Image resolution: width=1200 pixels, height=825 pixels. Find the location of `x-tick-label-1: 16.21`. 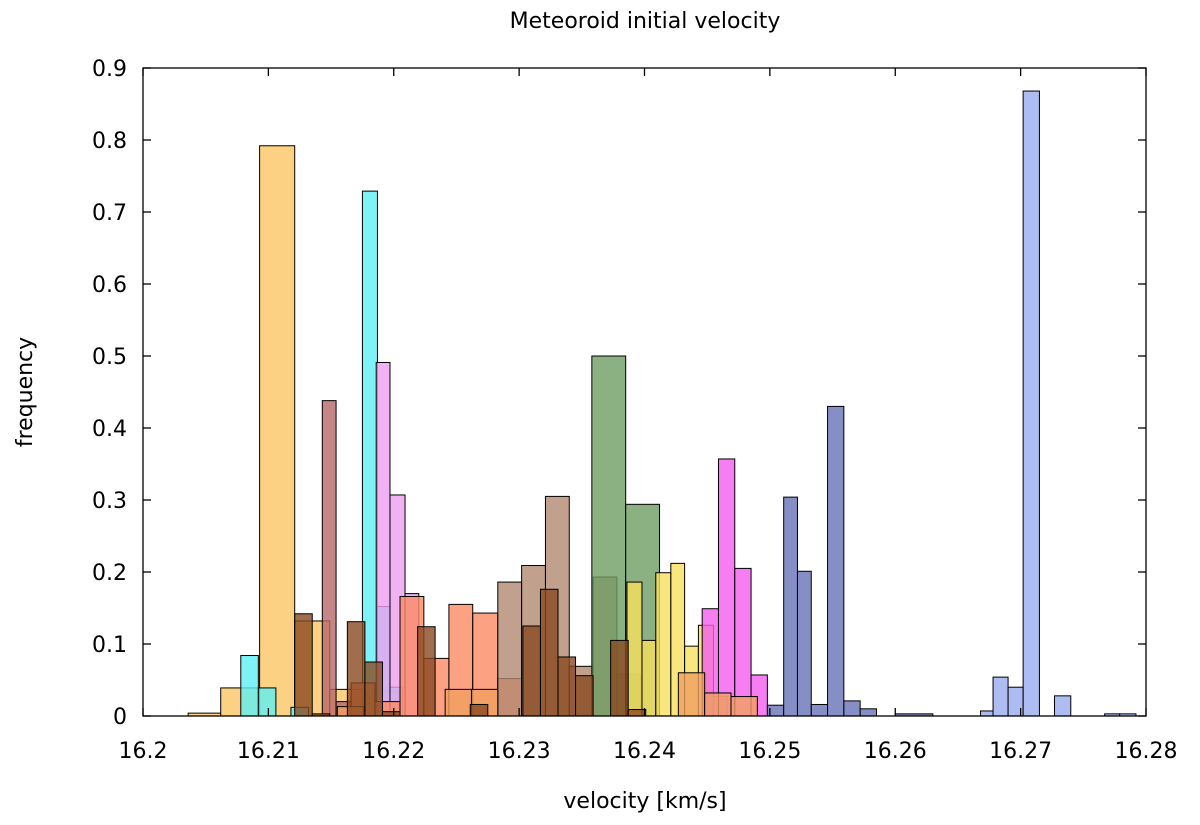

x-tick-label-1: 16.21 is located at coordinates (268, 751).